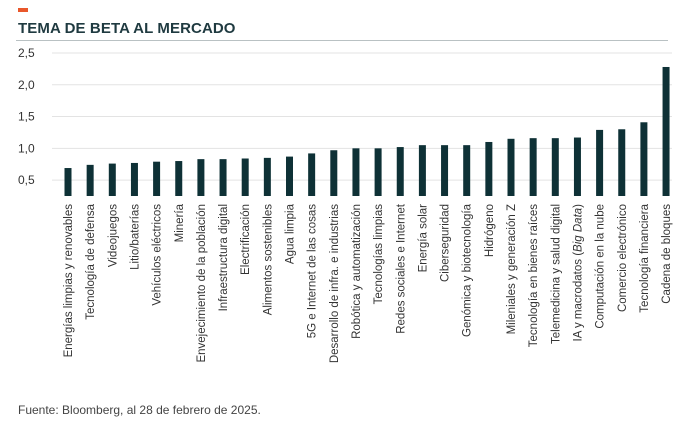  Describe the element at coordinates (268, 259) in the screenshot. I see `x-tick-label: Alimentos sostenibles` at that location.